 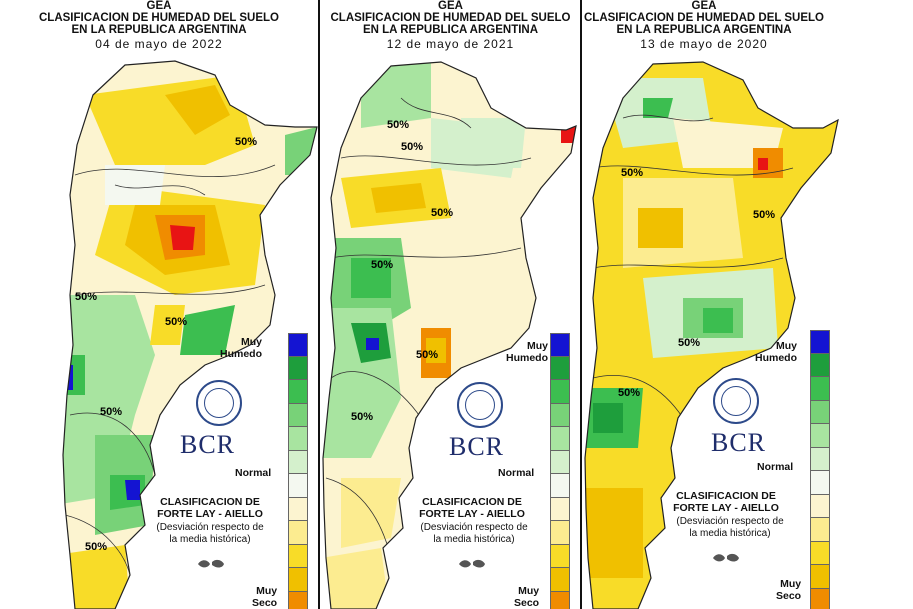 What do you see at coordinates (450, 44) in the screenshot?
I see `map-date: 12 de mayo de 2021` at bounding box center [450, 44].